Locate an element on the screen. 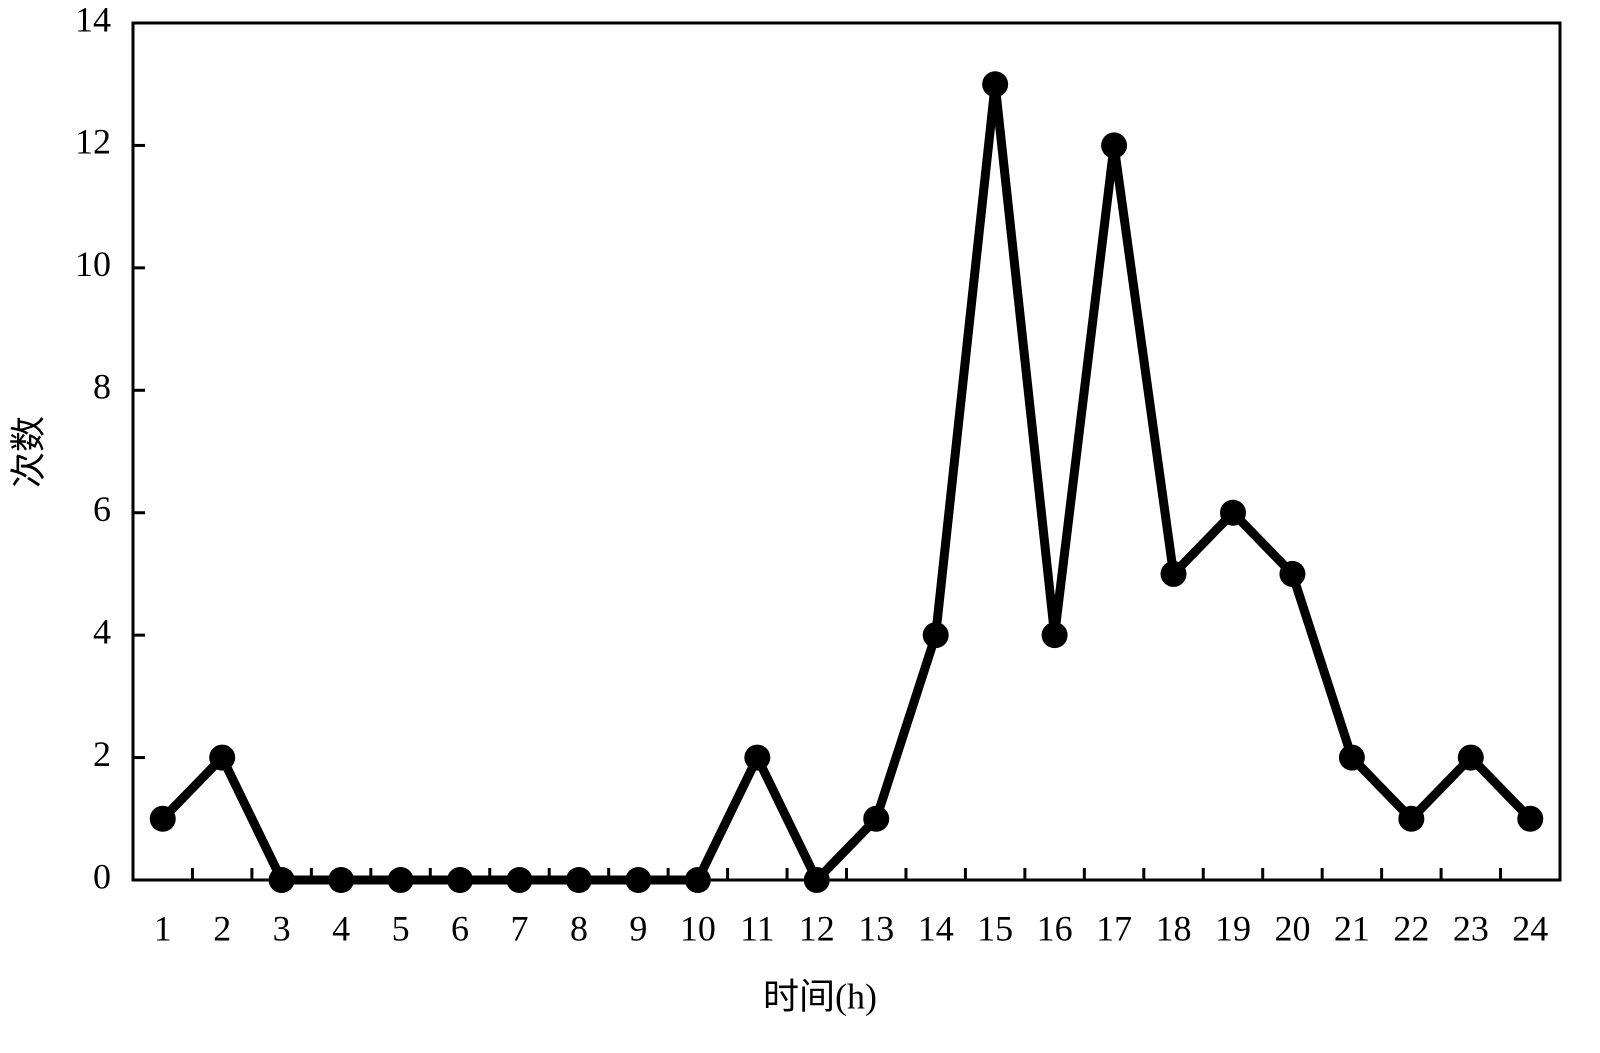 This screenshot has width=1600, height=1053. x-tick-label: 21 is located at coordinates (1352, 928).